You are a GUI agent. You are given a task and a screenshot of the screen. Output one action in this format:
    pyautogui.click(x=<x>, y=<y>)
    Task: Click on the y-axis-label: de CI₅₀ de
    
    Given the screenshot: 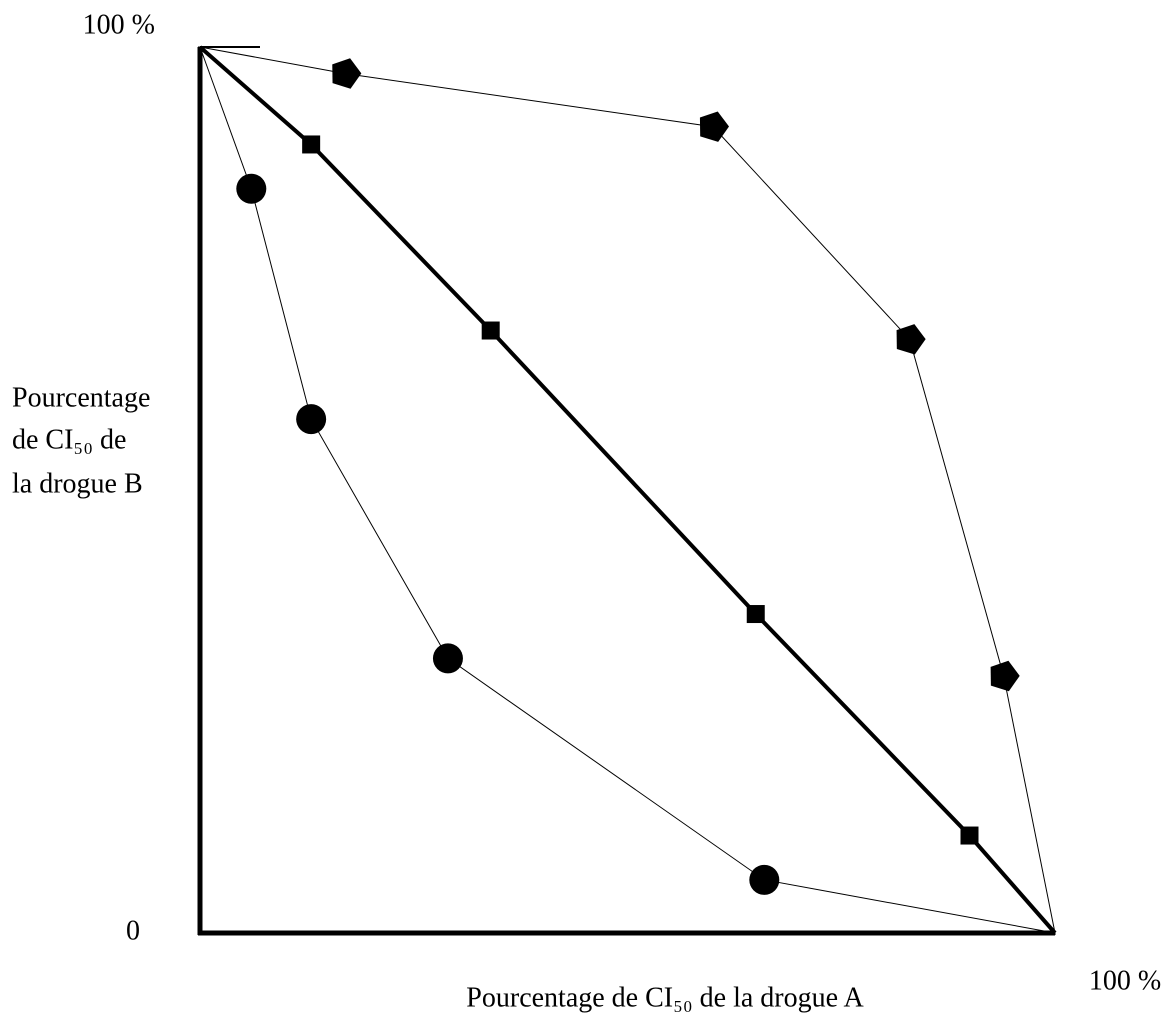 What is the action you would take?
    pyautogui.click(x=69, y=439)
    